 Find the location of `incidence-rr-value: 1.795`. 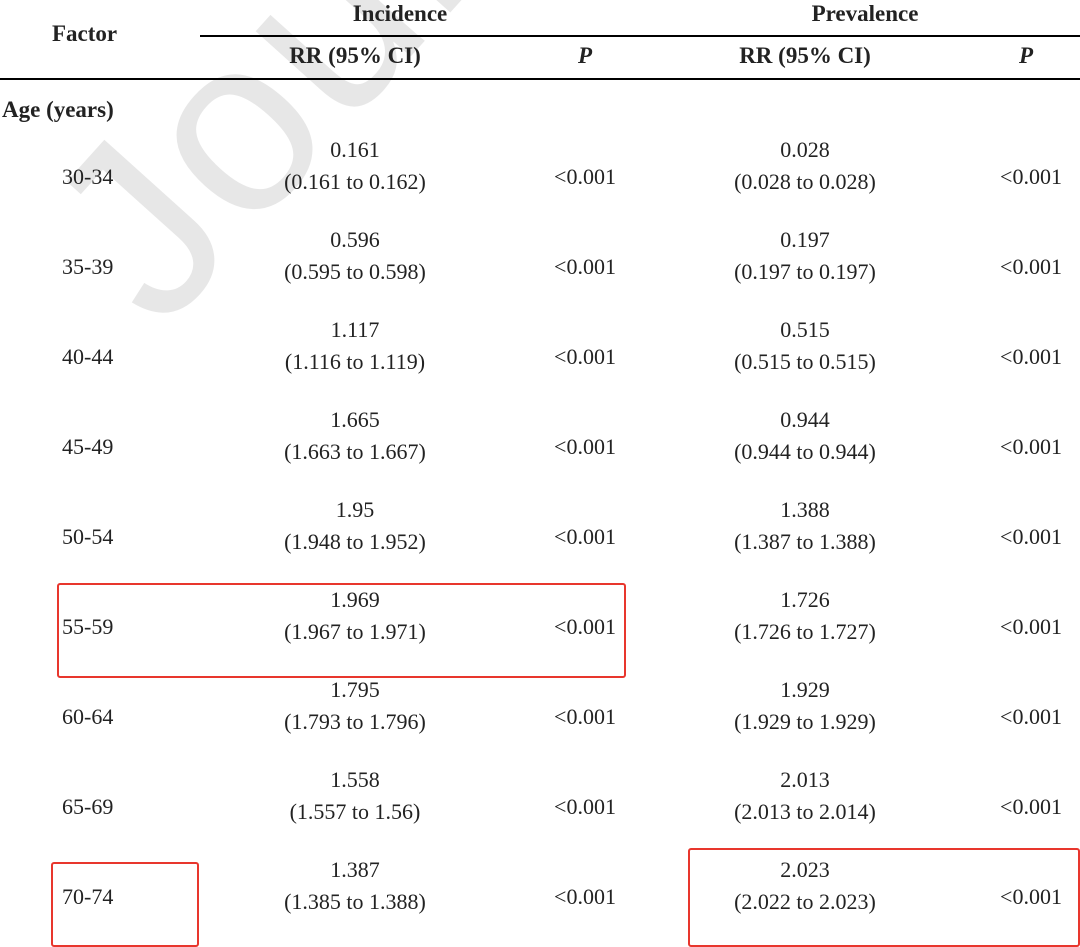

incidence-rr-value: 1.795 is located at coordinates (355, 689).